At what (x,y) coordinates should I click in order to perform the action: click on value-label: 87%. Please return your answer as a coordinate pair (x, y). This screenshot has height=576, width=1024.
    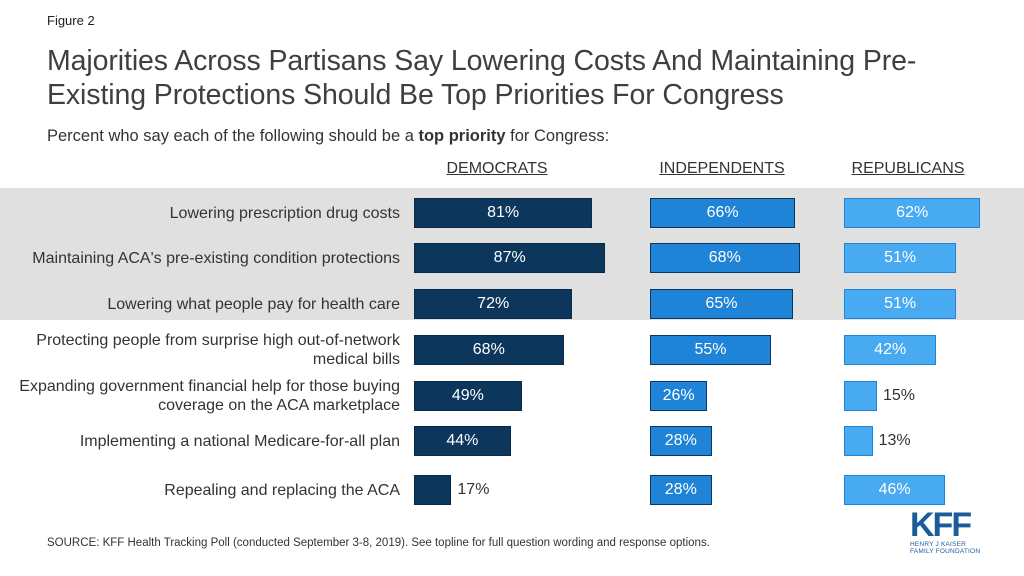
    Looking at the image, I should click on (509, 257).